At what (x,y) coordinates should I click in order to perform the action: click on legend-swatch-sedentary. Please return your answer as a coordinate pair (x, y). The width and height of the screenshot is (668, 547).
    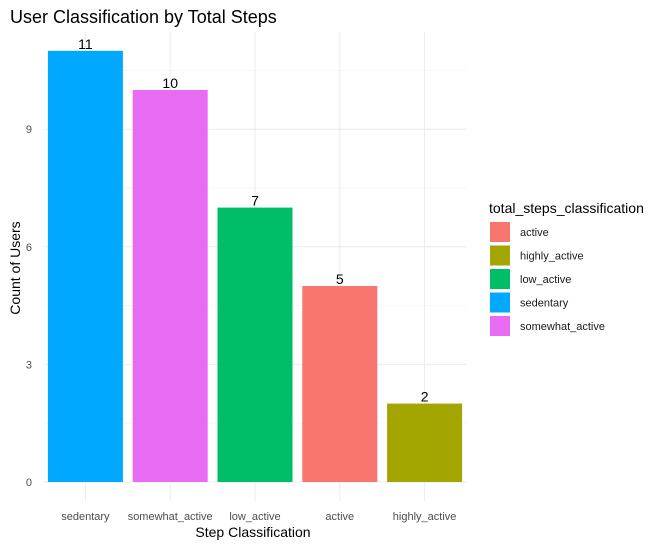
    Looking at the image, I should click on (500, 302).